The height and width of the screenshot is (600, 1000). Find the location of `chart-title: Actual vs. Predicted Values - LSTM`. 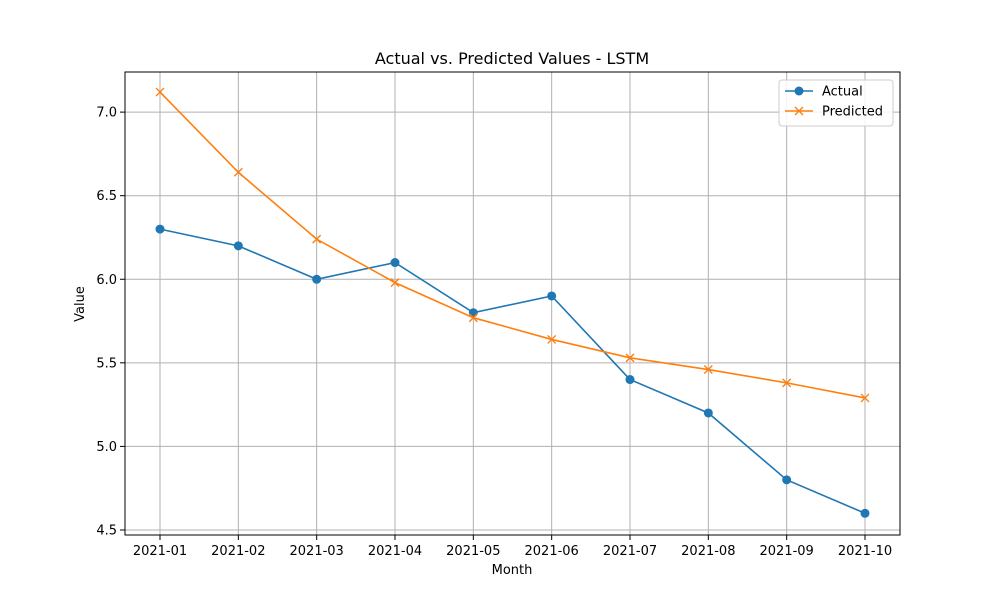

chart-title: Actual vs. Predicted Values - LSTM is located at coordinates (512, 58).